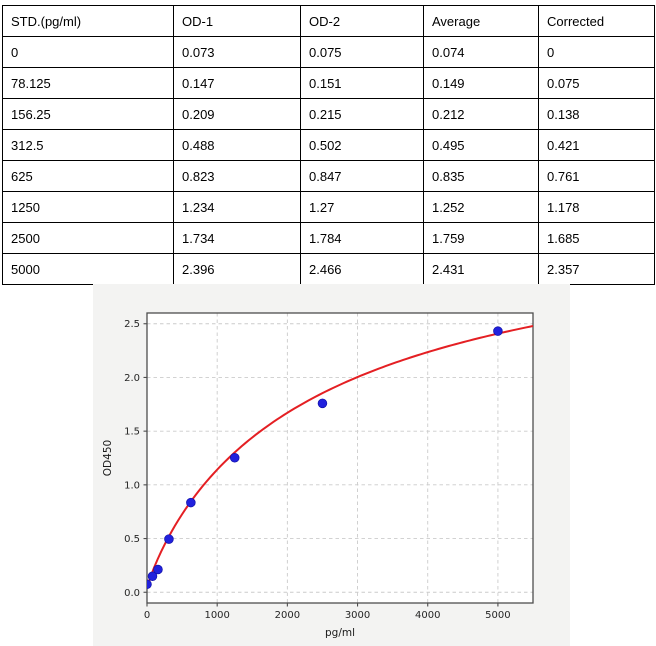 The image size is (656, 646). I want to click on table-cell: 2500, so click(88, 238).